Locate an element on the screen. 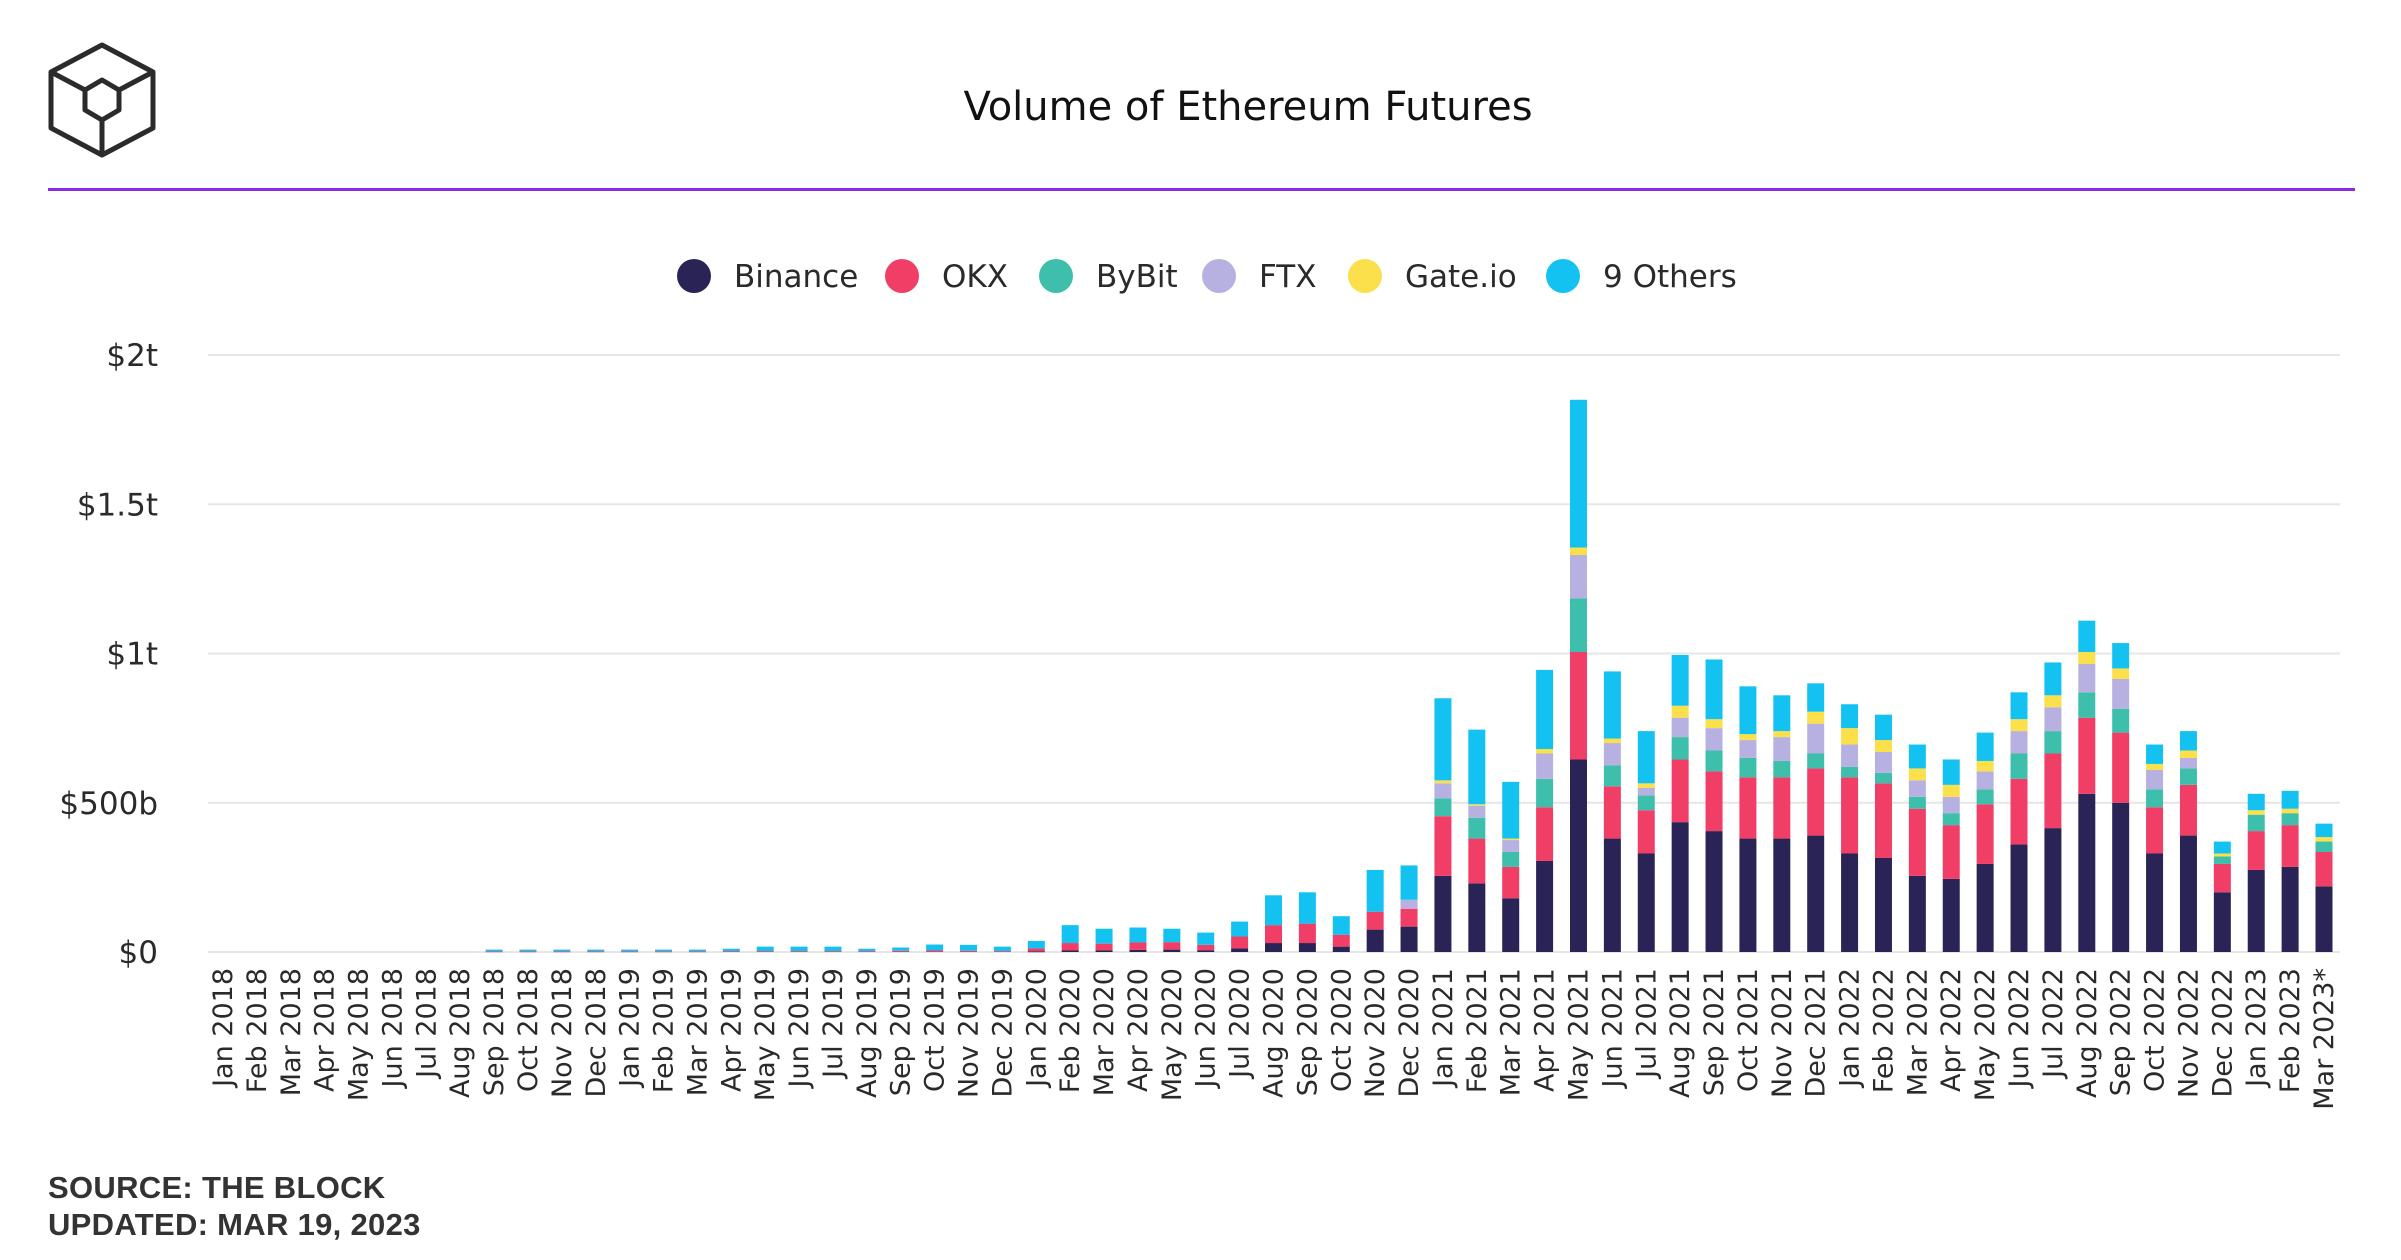  legend-label: Binance is located at coordinates (796, 277).